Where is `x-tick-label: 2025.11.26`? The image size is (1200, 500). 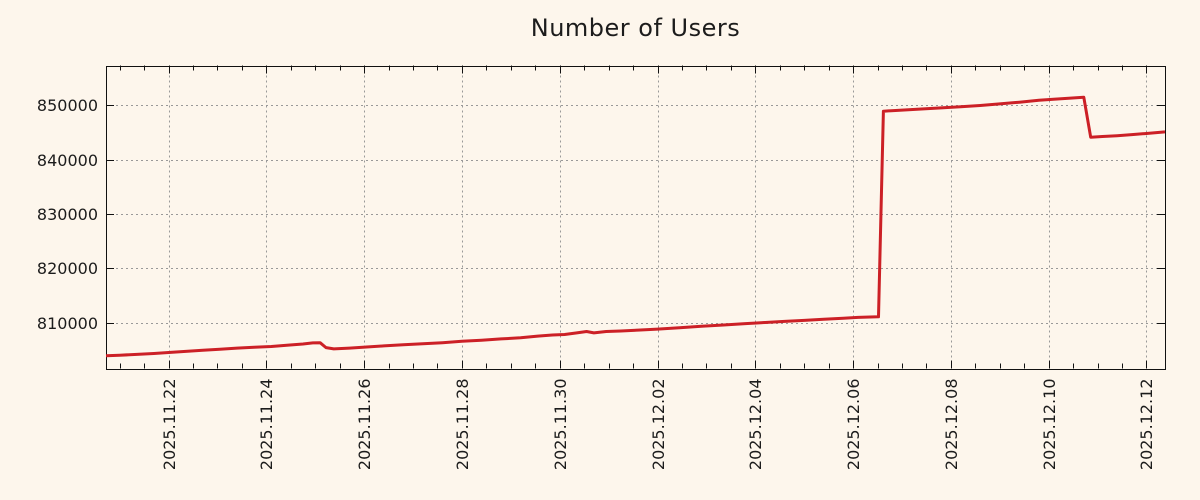
x-tick-label: 2025.11.26 is located at coordinates (364, 425).